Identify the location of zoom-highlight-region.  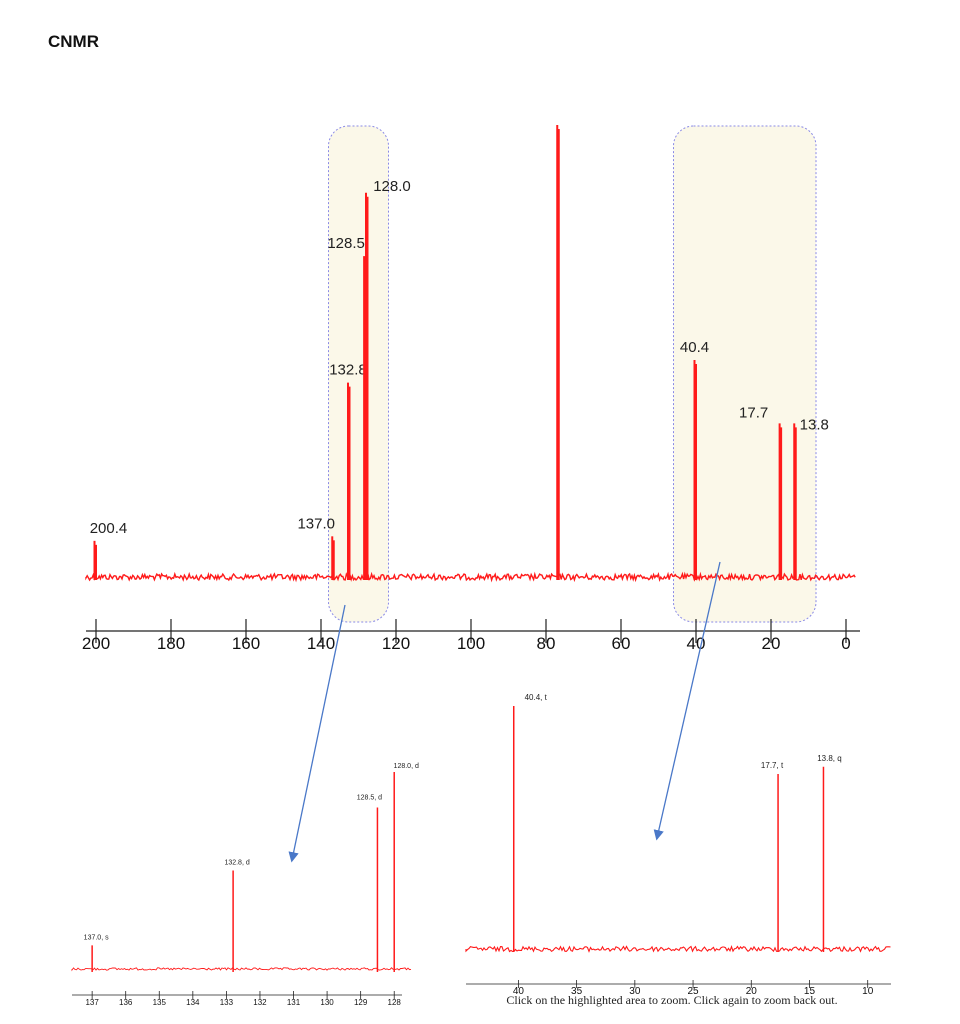
(358, 374).